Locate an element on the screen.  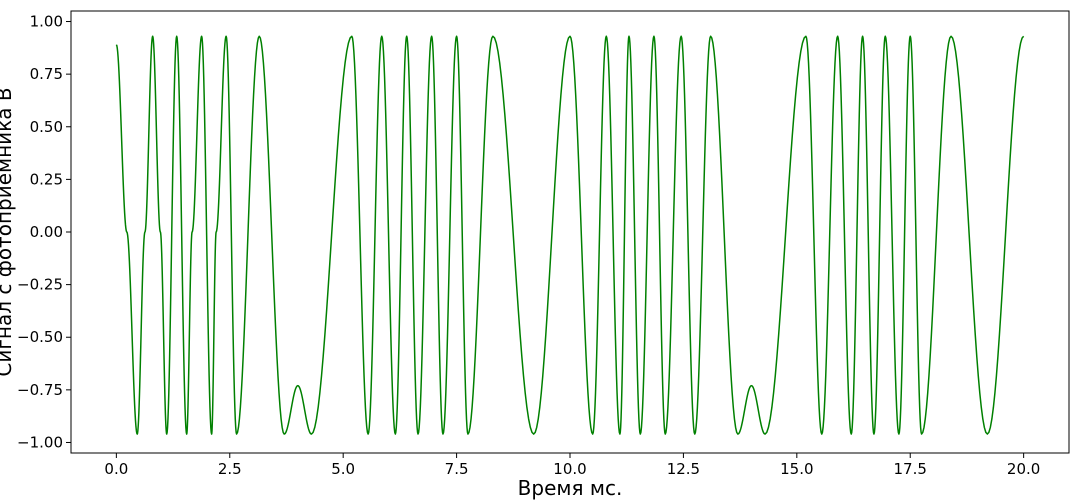
y-tick-label: −0.25 is located at coordinates (40, 285).